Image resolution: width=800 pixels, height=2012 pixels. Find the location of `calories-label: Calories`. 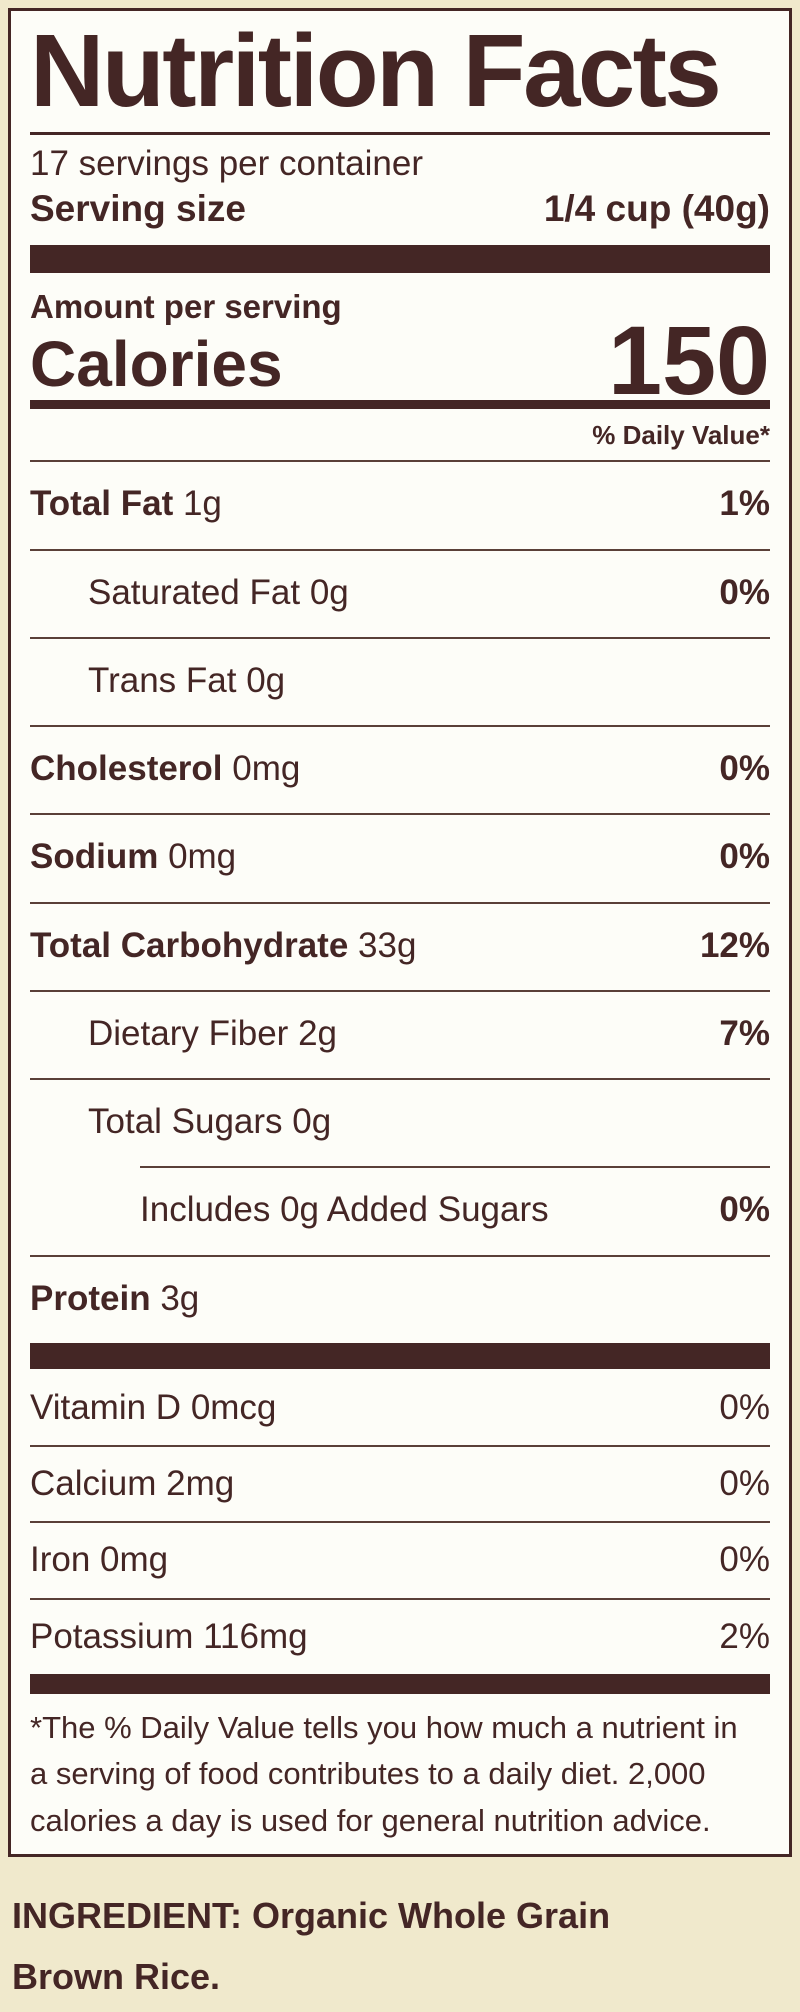

calories-label: Calories is located at coordinates (156, 363).